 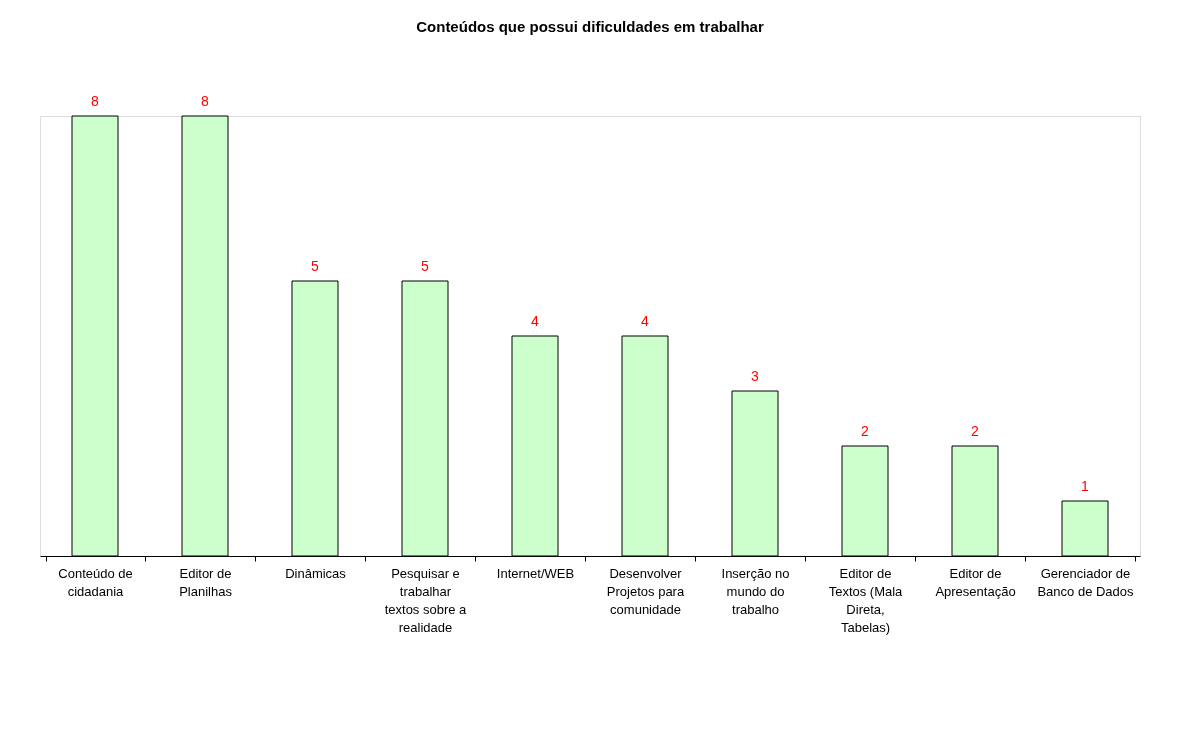 I want to click on data-label: 3, so click(x=755, y=376).